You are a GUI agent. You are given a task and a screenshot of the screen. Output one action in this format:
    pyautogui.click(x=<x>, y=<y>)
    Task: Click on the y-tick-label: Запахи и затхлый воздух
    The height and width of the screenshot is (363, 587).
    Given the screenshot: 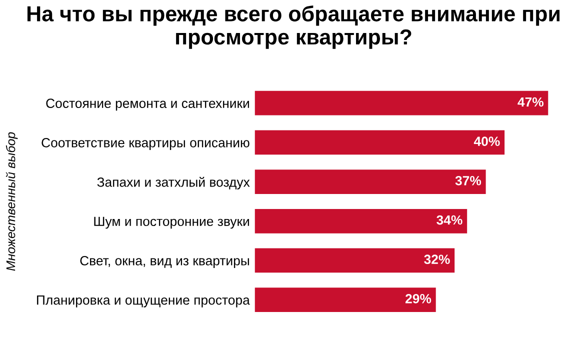 What is the action you would take?
    pyautogui.click(x=173, y=183)
    